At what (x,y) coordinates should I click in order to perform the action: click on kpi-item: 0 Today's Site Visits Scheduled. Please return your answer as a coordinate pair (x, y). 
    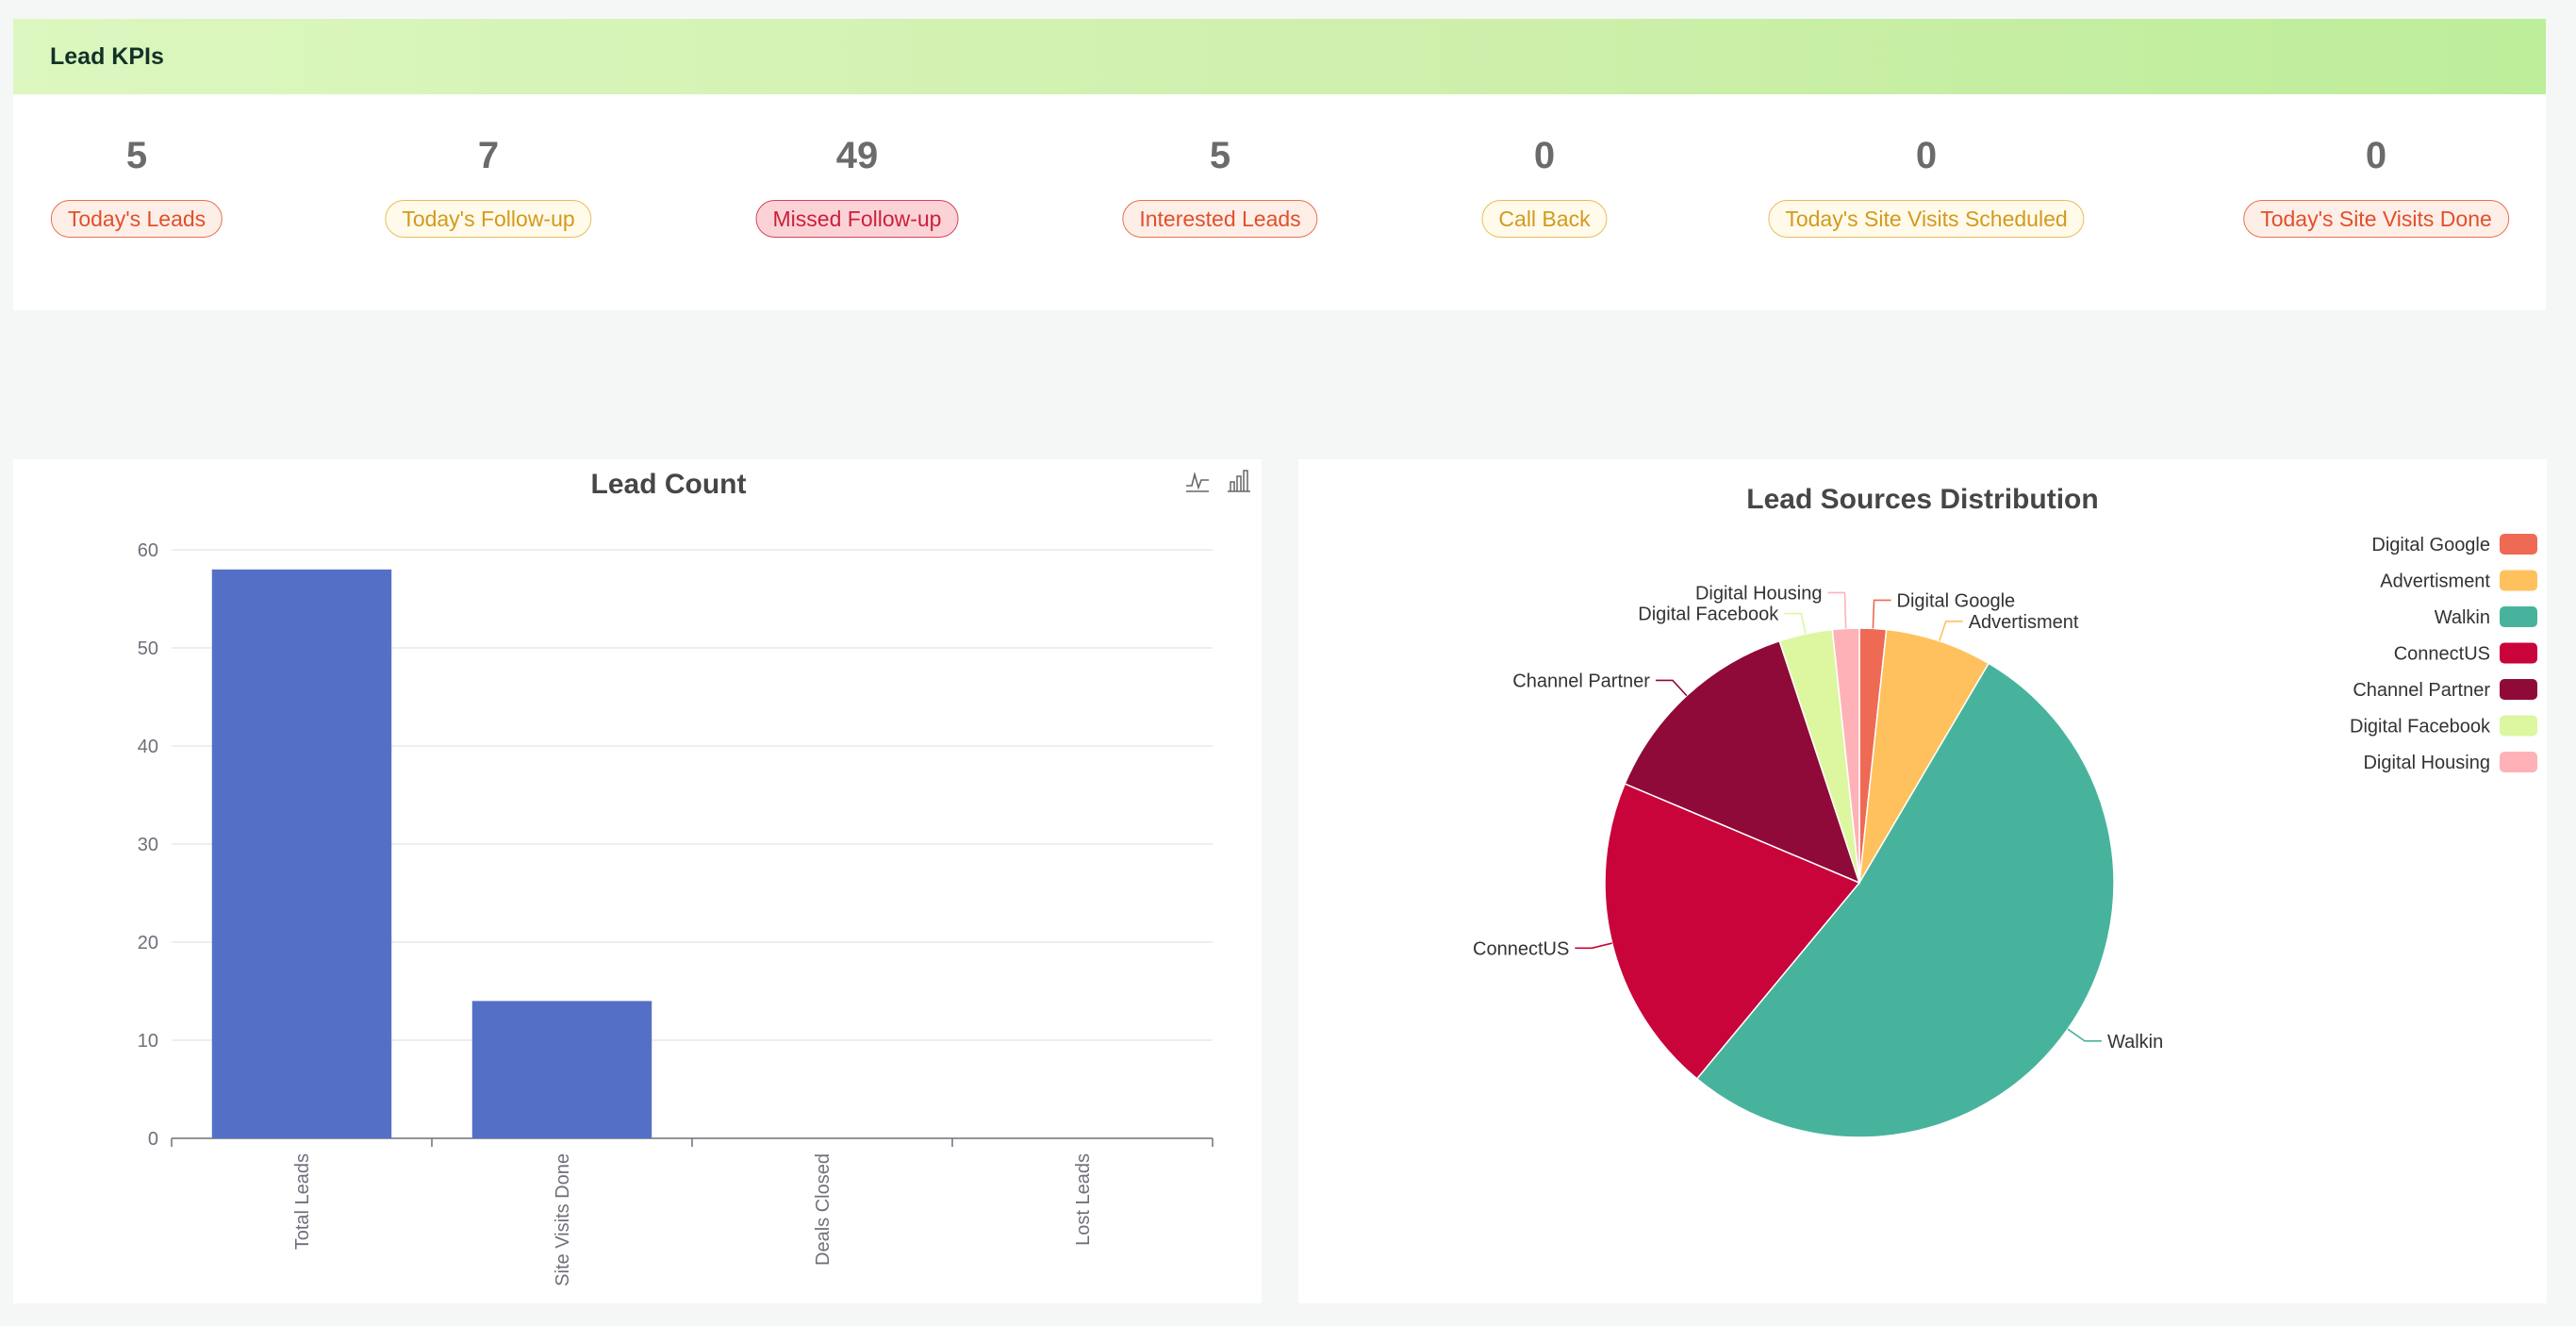
    Looking at the image, I should click on (1926, 166).